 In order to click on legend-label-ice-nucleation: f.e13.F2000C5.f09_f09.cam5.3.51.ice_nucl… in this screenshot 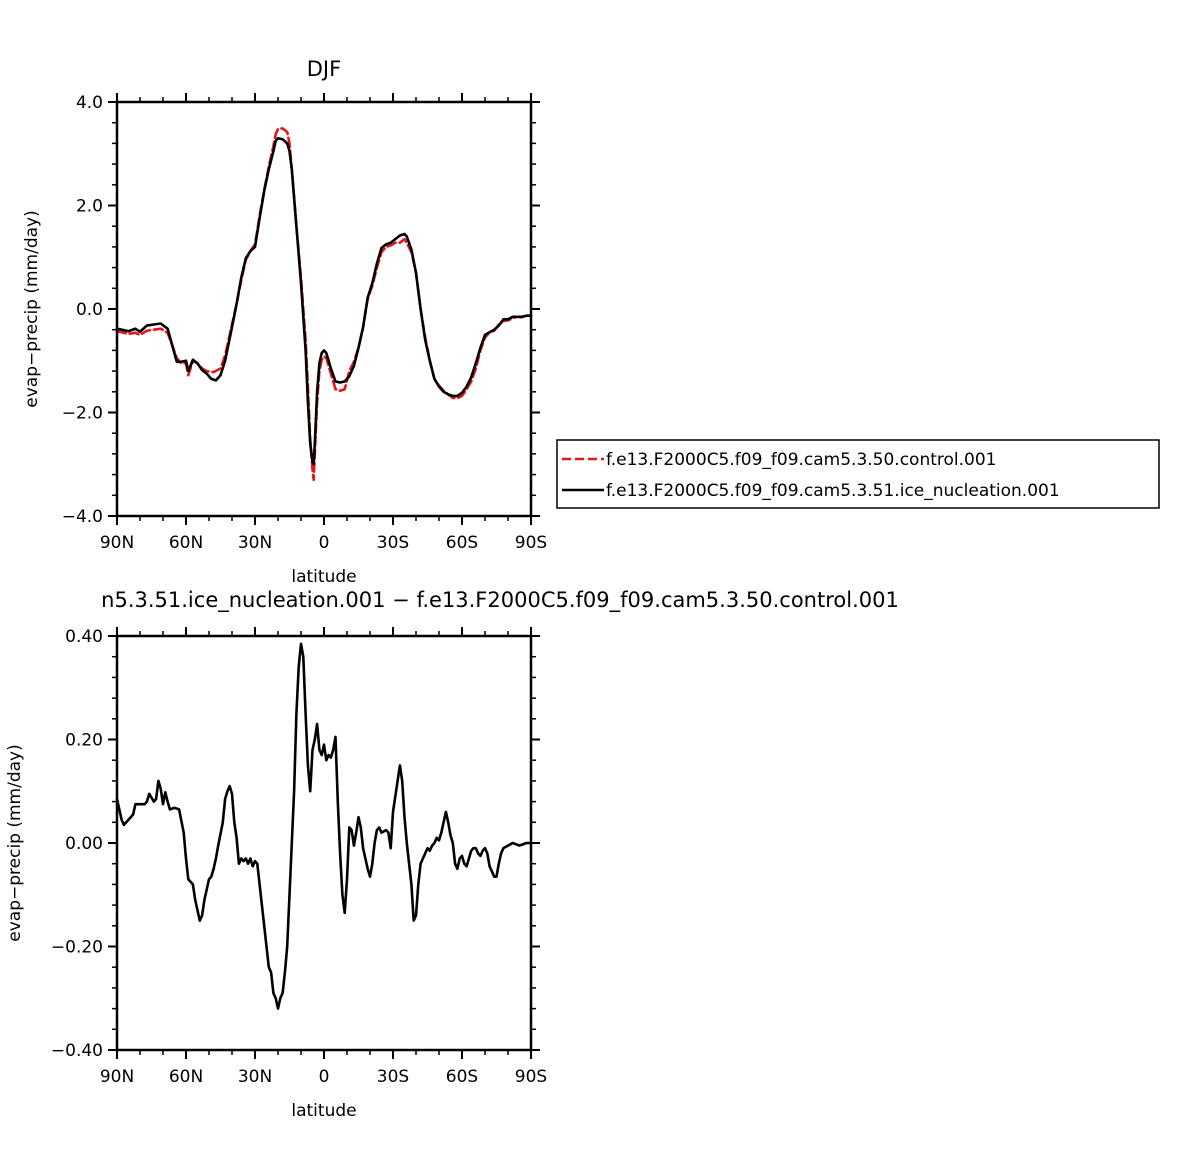, I will do `click(833, 491)`.